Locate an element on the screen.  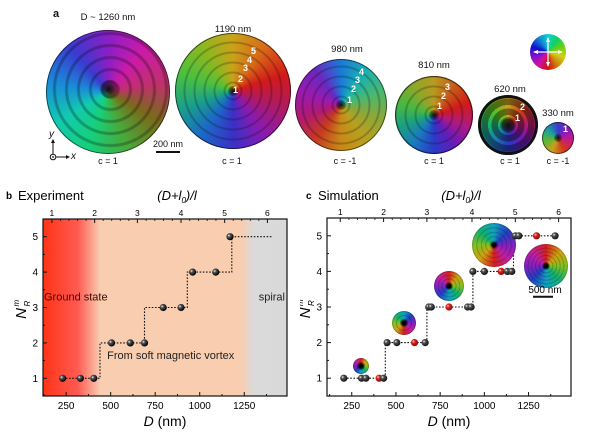
y-axis-label-N: N is located at coordinates (307, 312).